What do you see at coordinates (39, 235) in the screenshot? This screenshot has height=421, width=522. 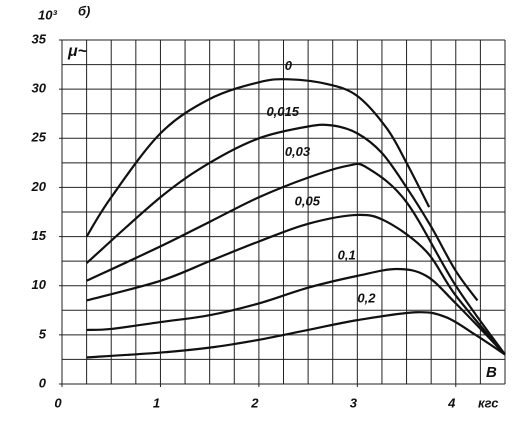 I see `y-tick-label: 15` at bounding box center [39, 235].